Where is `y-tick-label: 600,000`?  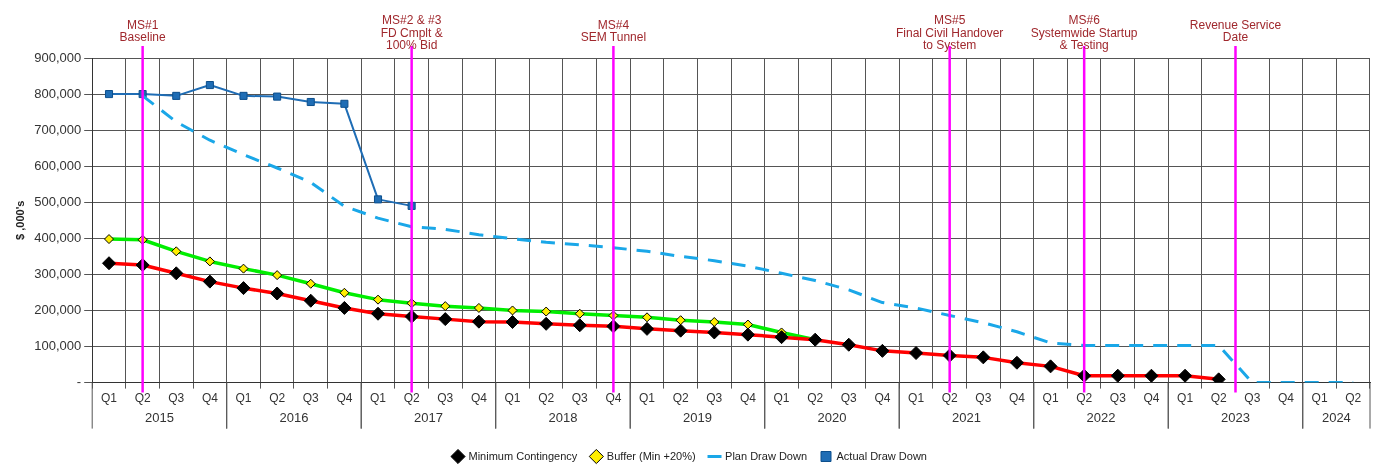
y-tick-label: 600,000 is located at coordinates (58, 165).